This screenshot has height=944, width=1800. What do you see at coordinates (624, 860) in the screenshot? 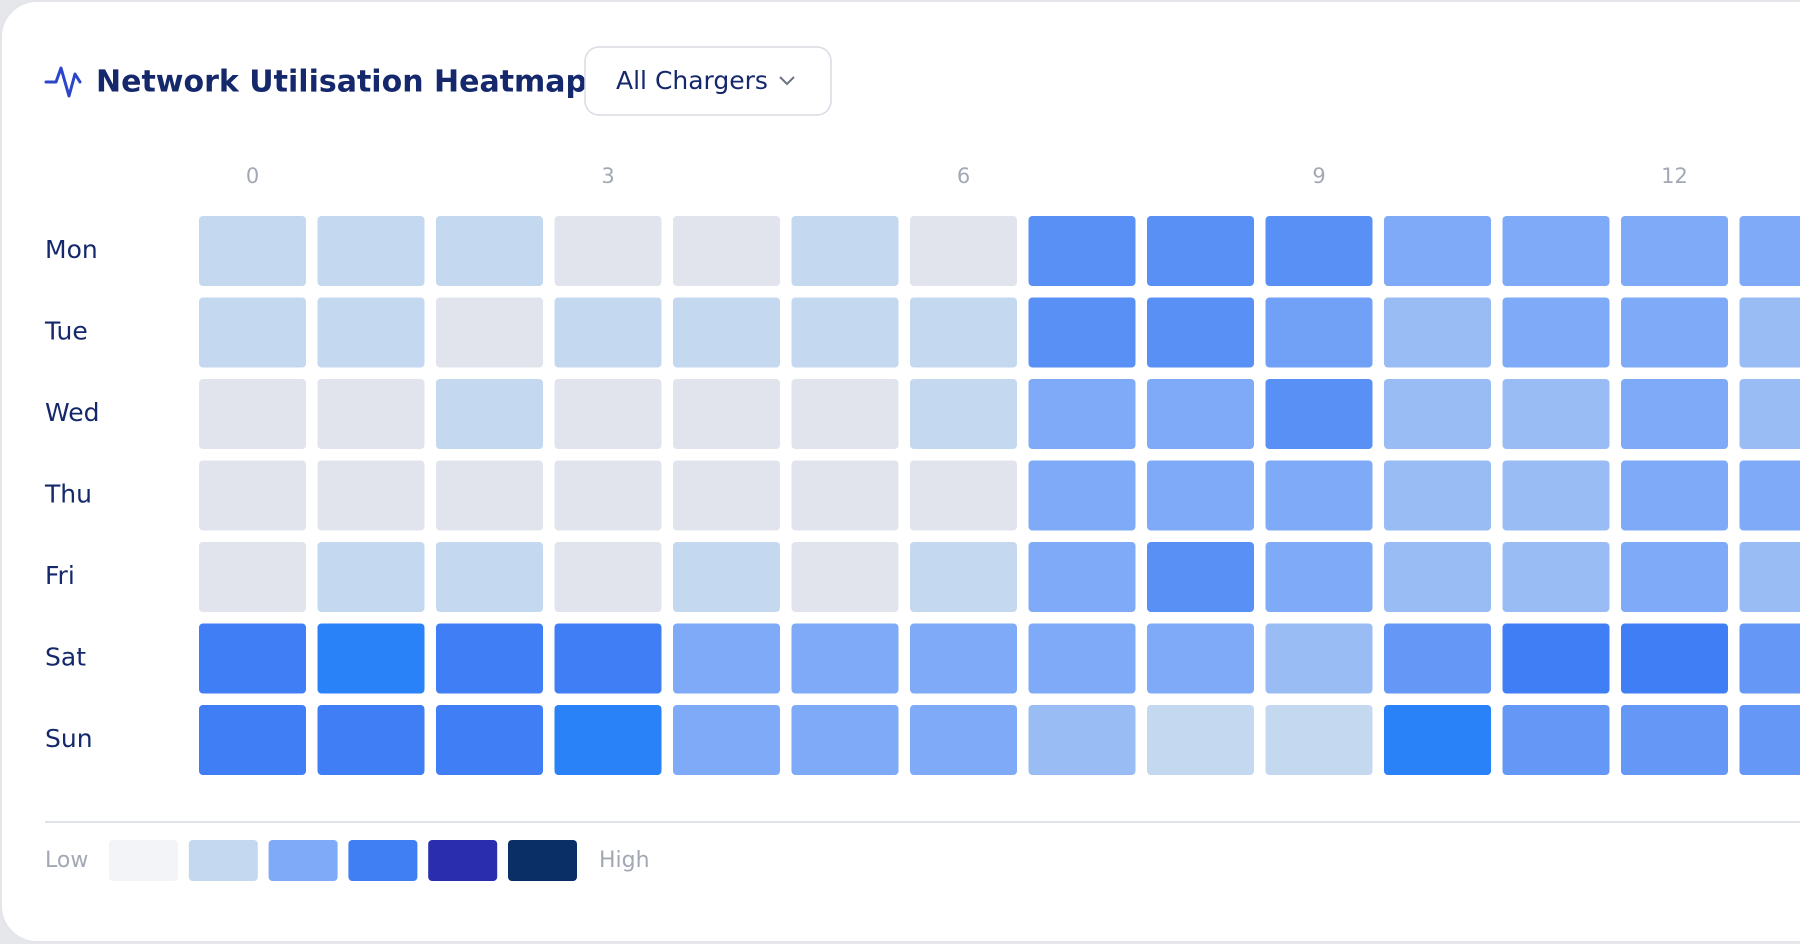
I see `legend-high: High` at bounding box center [624, 860].